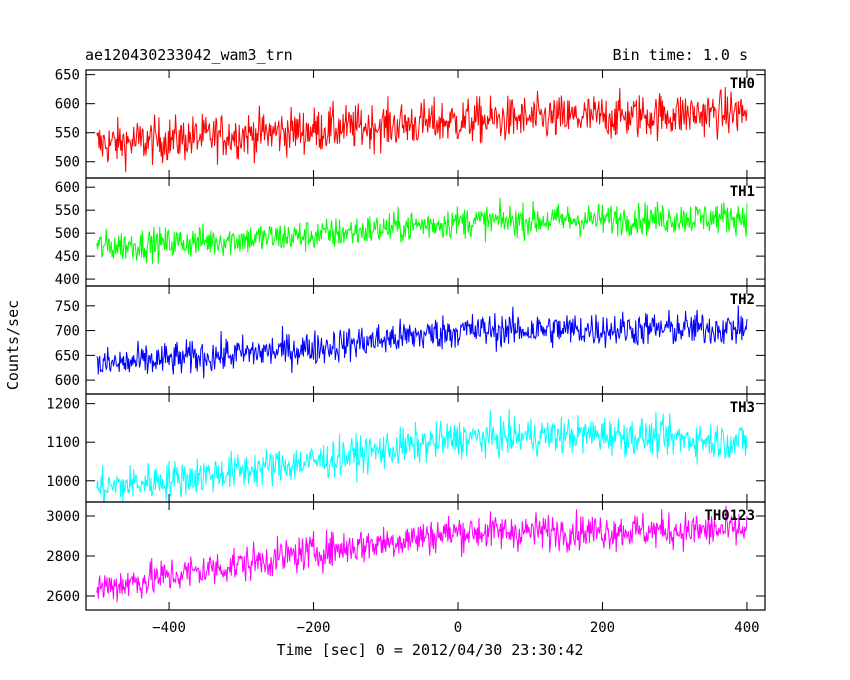 The image size is (850, 680). What do you see at coordinates (422, 455) in the screenshot?
I see `series-th3` at bounding box center [422, 455].